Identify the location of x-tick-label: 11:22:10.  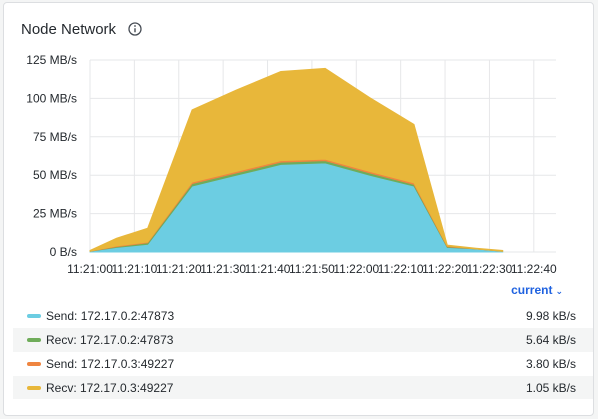
(401, 269).